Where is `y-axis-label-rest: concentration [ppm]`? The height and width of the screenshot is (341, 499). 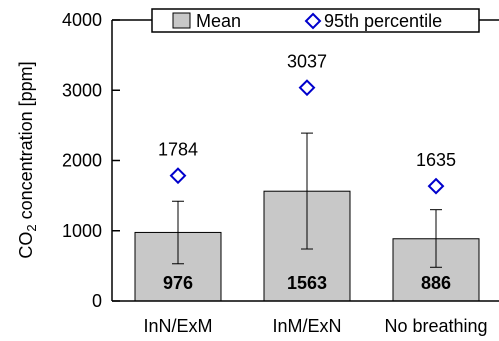 y-axis-label-rest: concentration [ppm] is located at coordinates (26, 142).